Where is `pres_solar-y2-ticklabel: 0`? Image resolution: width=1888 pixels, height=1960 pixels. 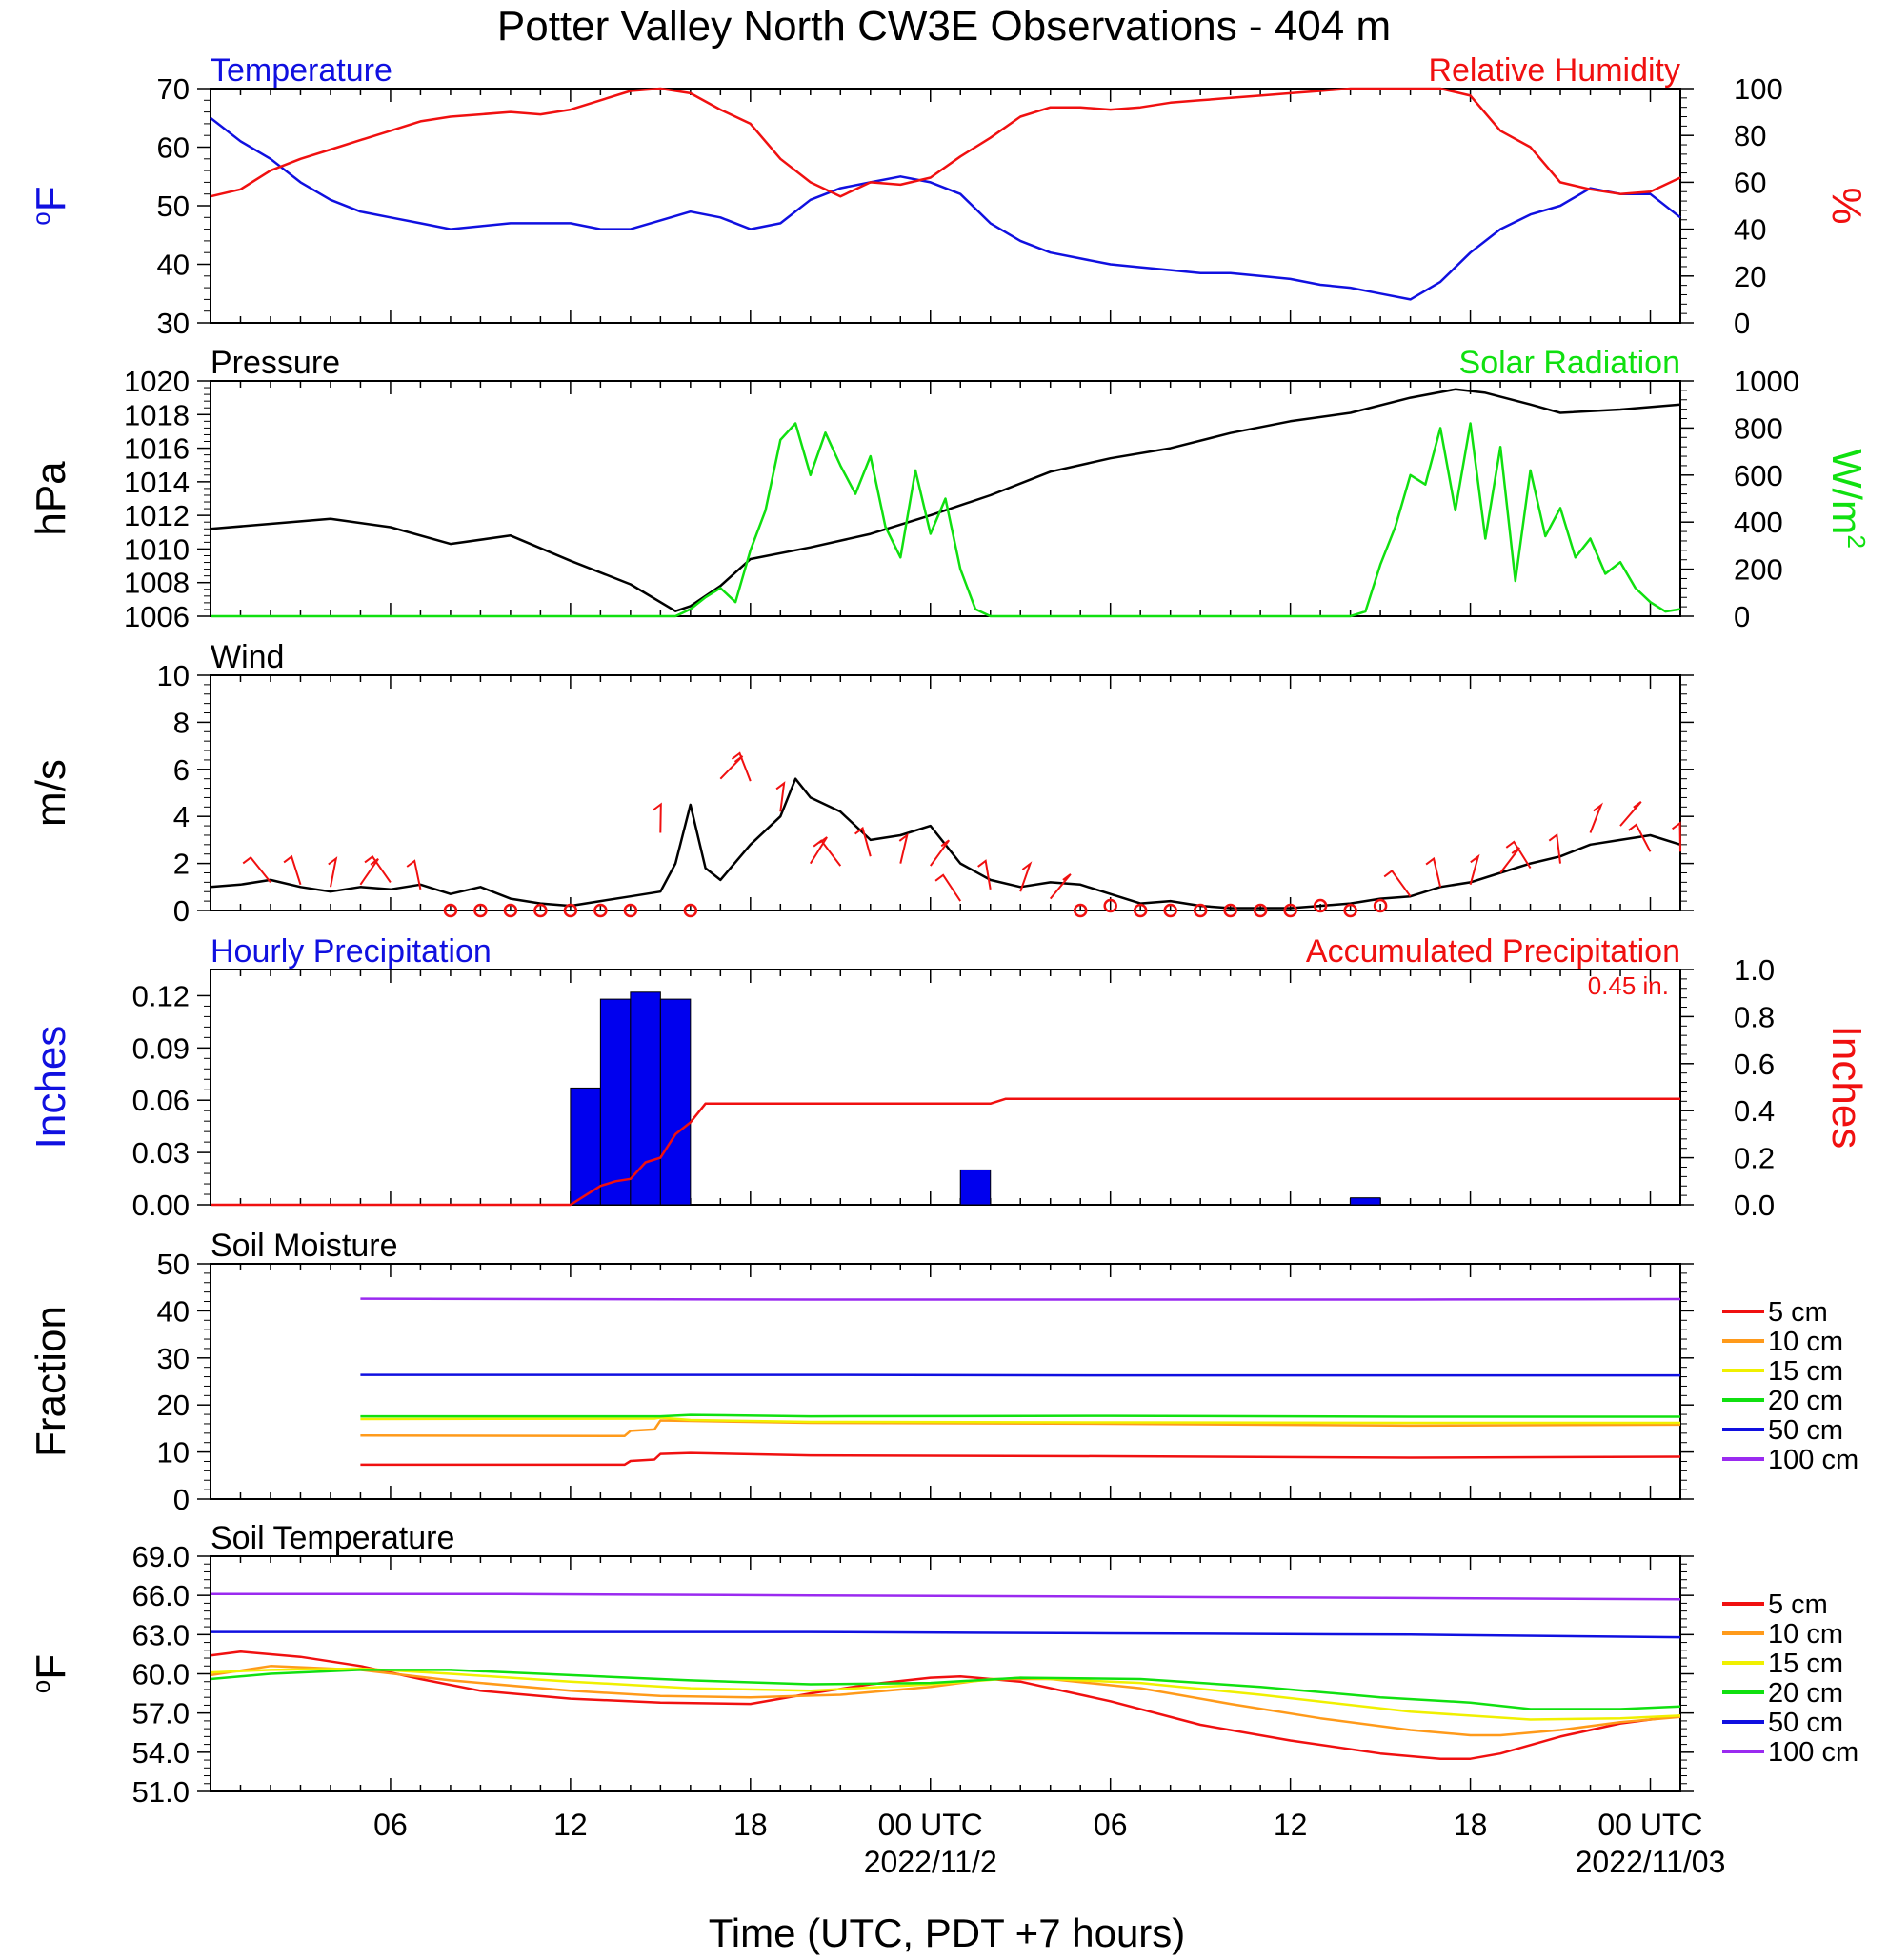 pres_solar-y2-ticklabel: 0 is located at coordinates (1742, 616).